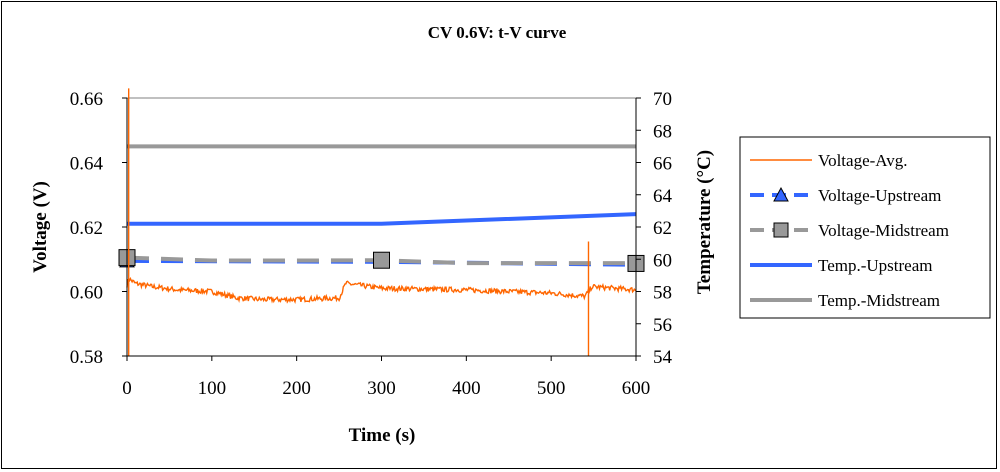 The height and width of the screenshot is (472, 1000). Describe the element at coordinates (212, 388) in the screenshot. I see `x-tick-label: 100` at that location.